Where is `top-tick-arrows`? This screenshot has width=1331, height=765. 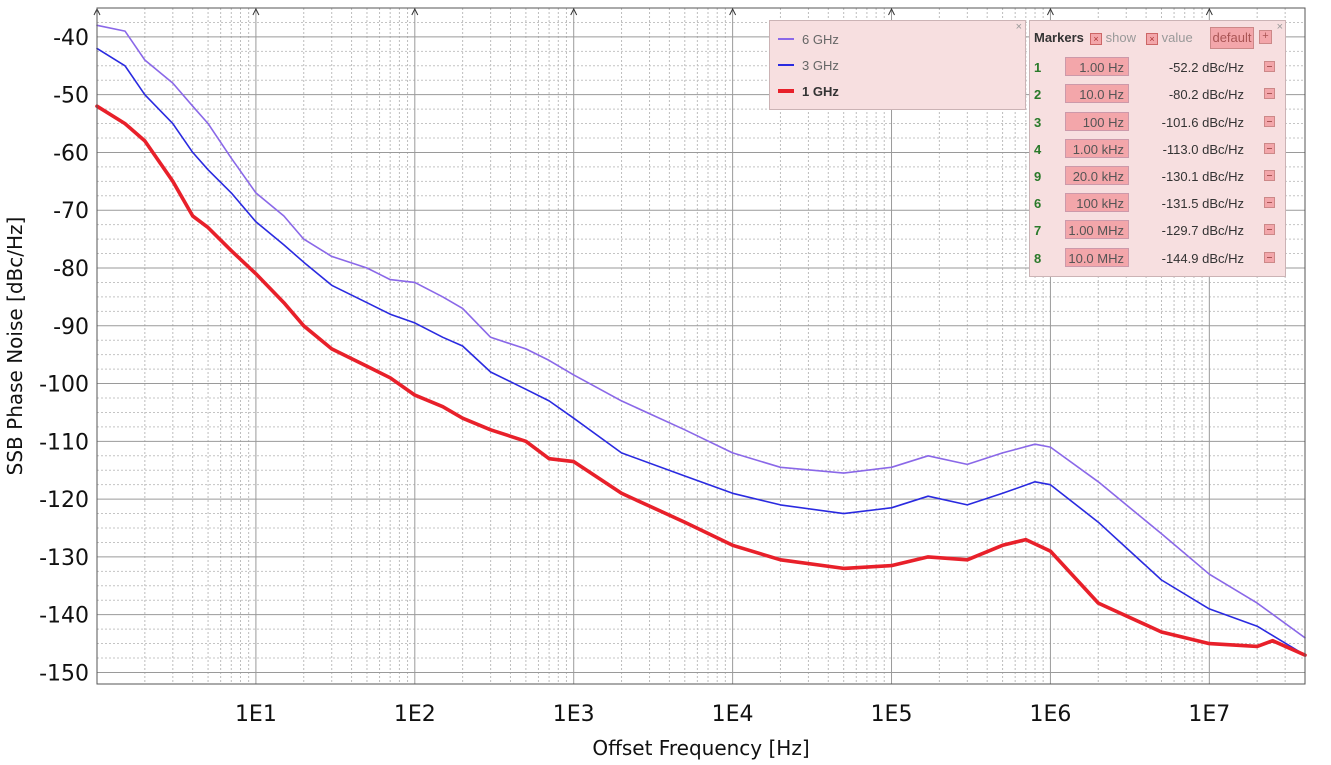 top-tick-arrows is located at coordinates (653, 11).